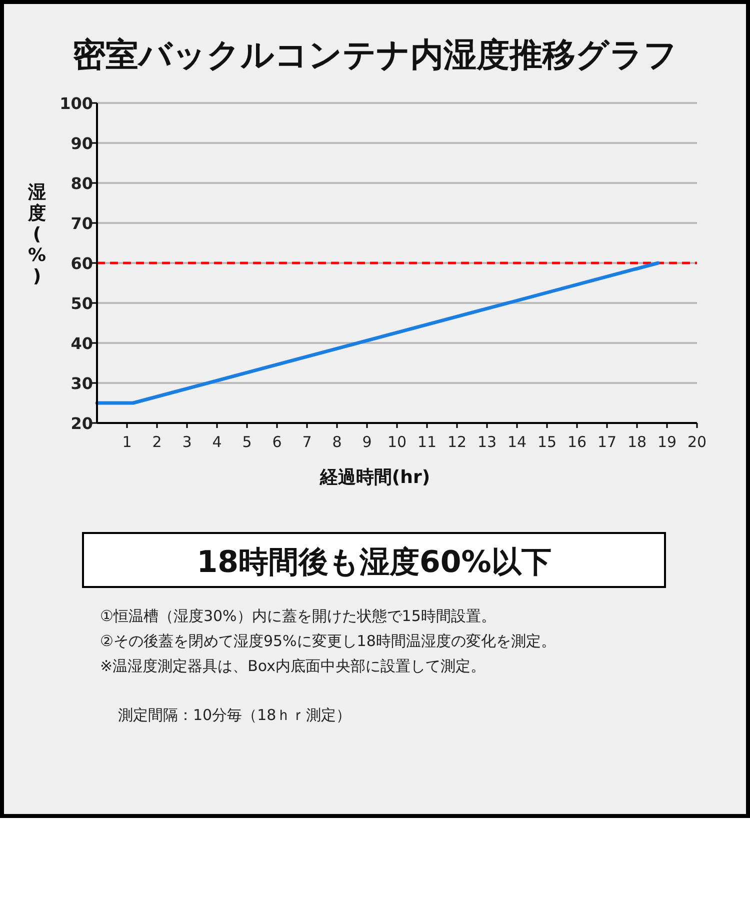 The width and height of the screenshot is (750, 900). I want to click on x-tick-label: 8, so click(337, 442).